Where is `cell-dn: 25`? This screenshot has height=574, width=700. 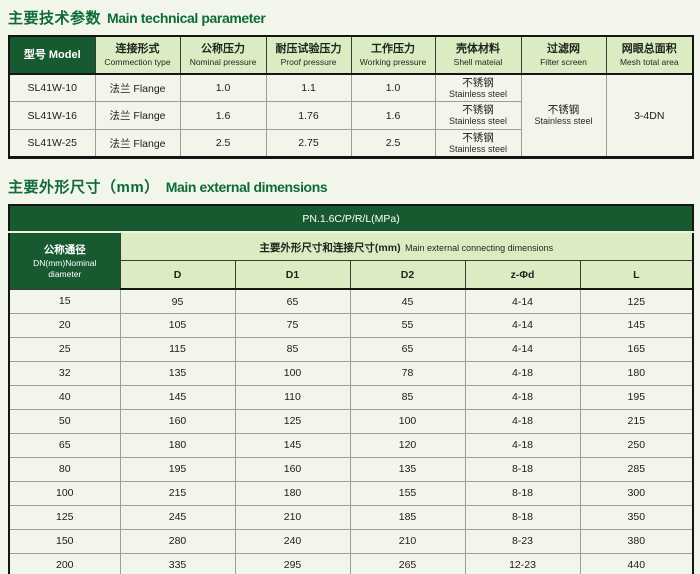
cell-dn: 25 is located at coordinates (64, 349).